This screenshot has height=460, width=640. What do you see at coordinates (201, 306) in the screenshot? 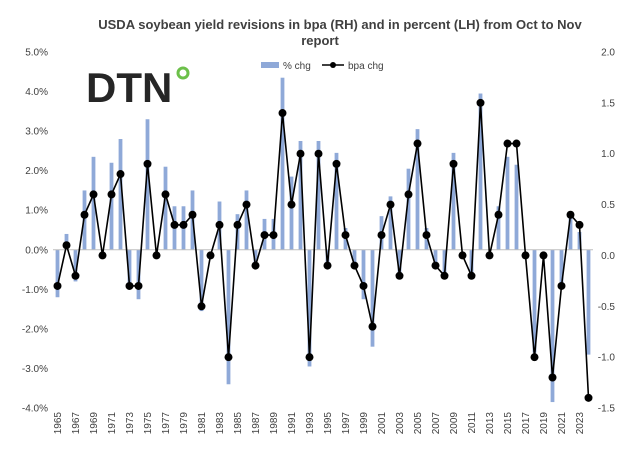
I see `point-1981` at bounding box center [201, 306].